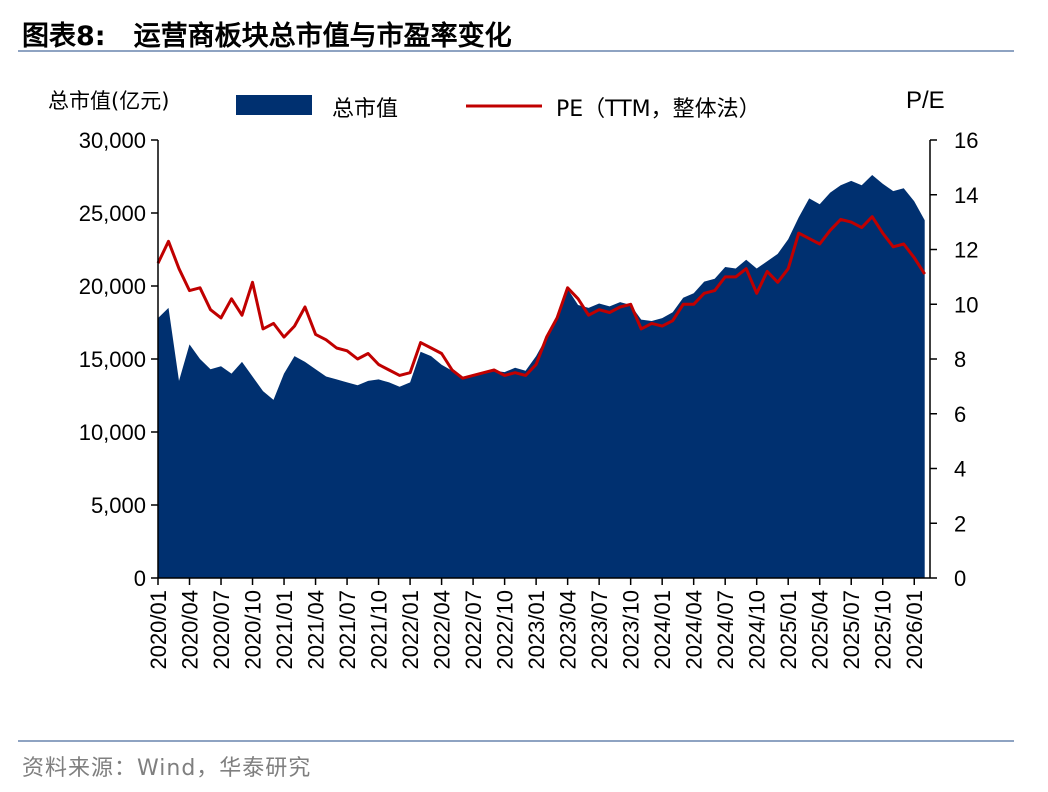  Describe the element at coordinates (221, 630) in the screenshot. I see `x-axis-tick-label: 2020/07` at that location.